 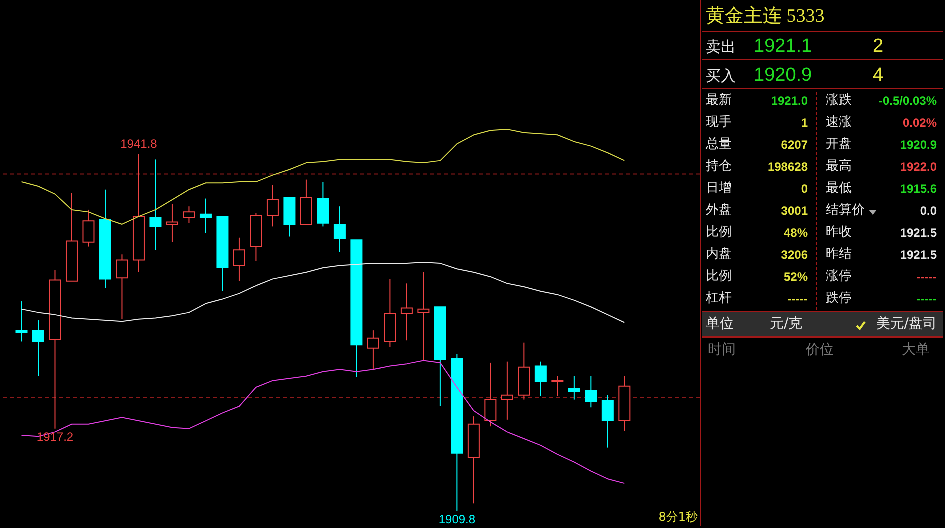 What do you see at coordinates (839, 298) in the screenshot?
I see `text: 跌停` at bounding box center [839, 298].